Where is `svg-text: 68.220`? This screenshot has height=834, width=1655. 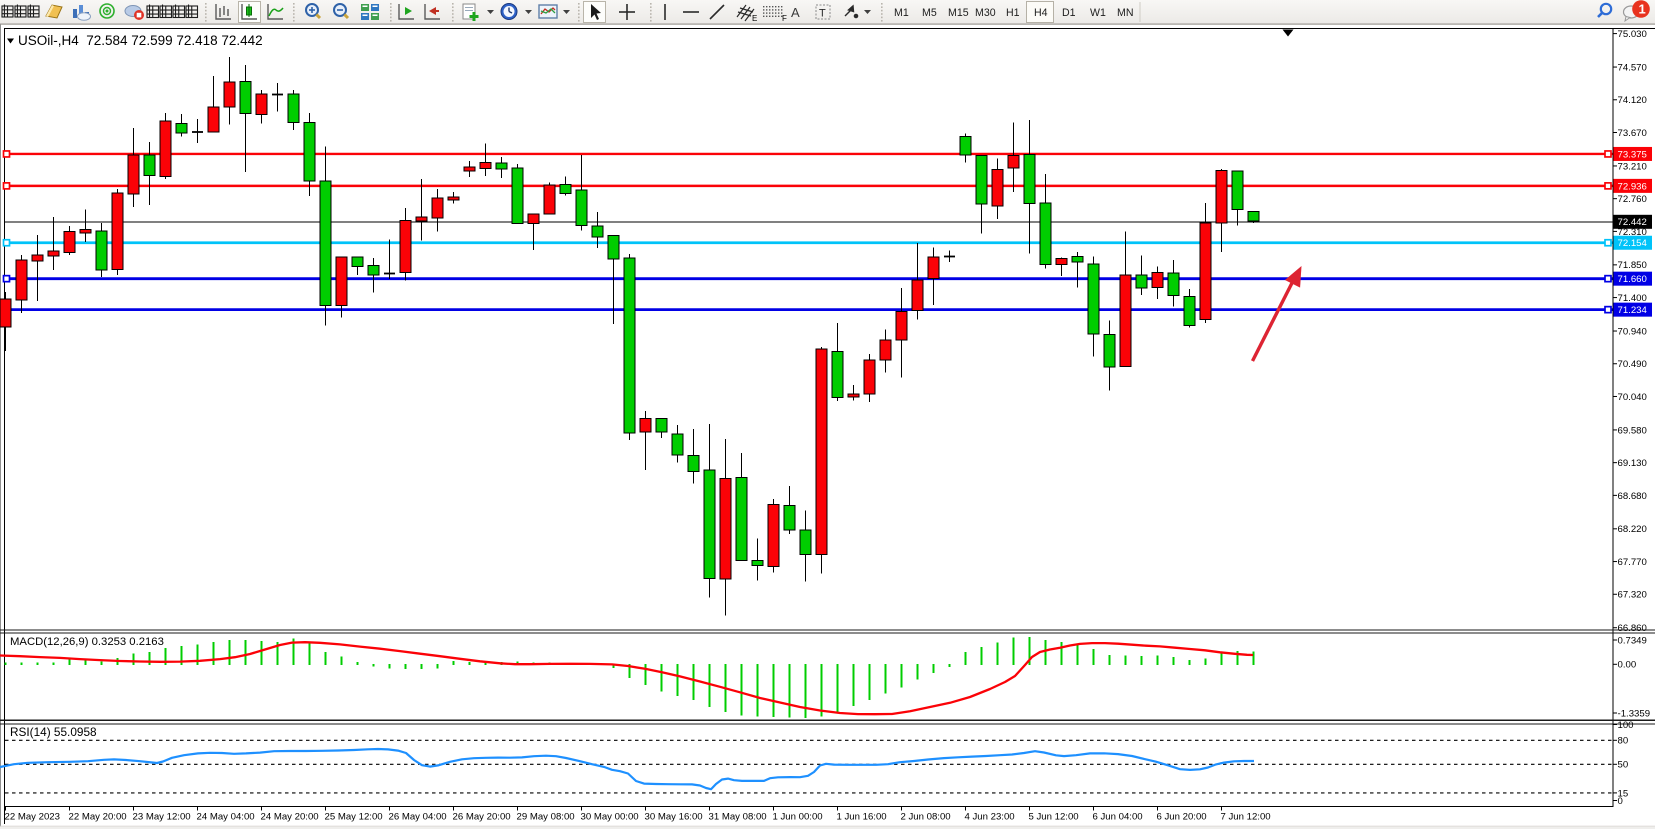 svg-text: 68.220 is located at coordinates (1632, 529).